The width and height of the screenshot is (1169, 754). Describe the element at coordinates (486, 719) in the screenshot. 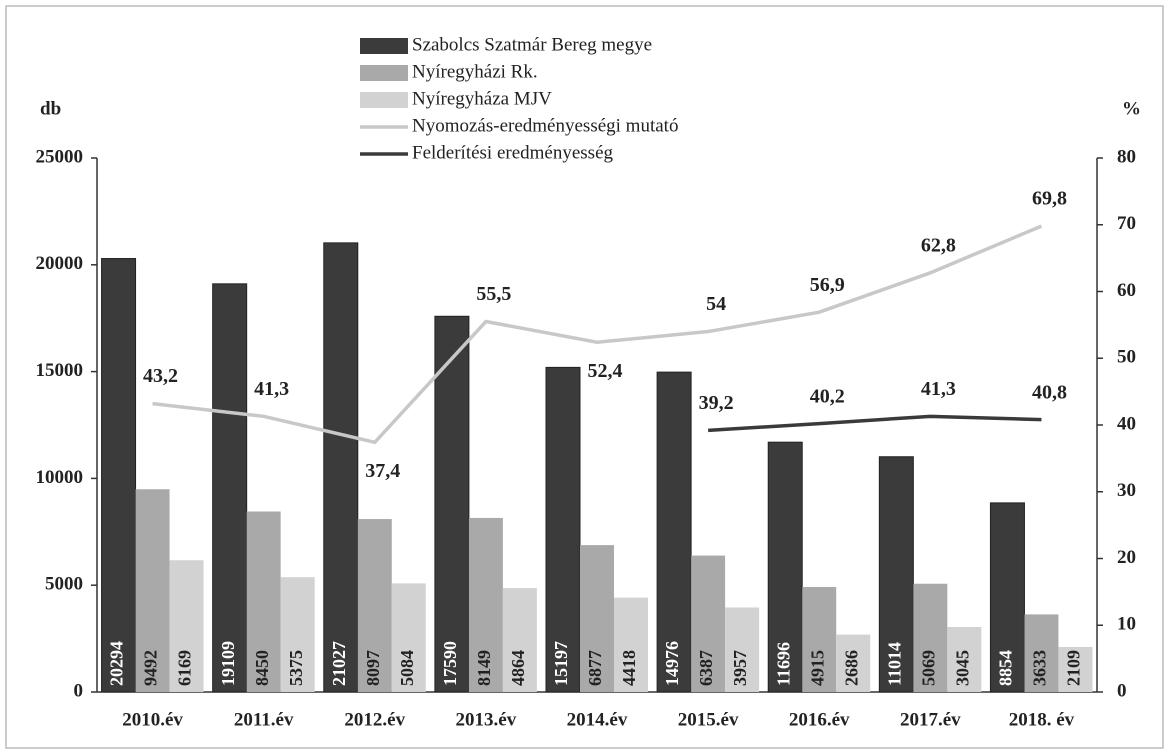

I see `x-tick-label: 2013.év` at that location.